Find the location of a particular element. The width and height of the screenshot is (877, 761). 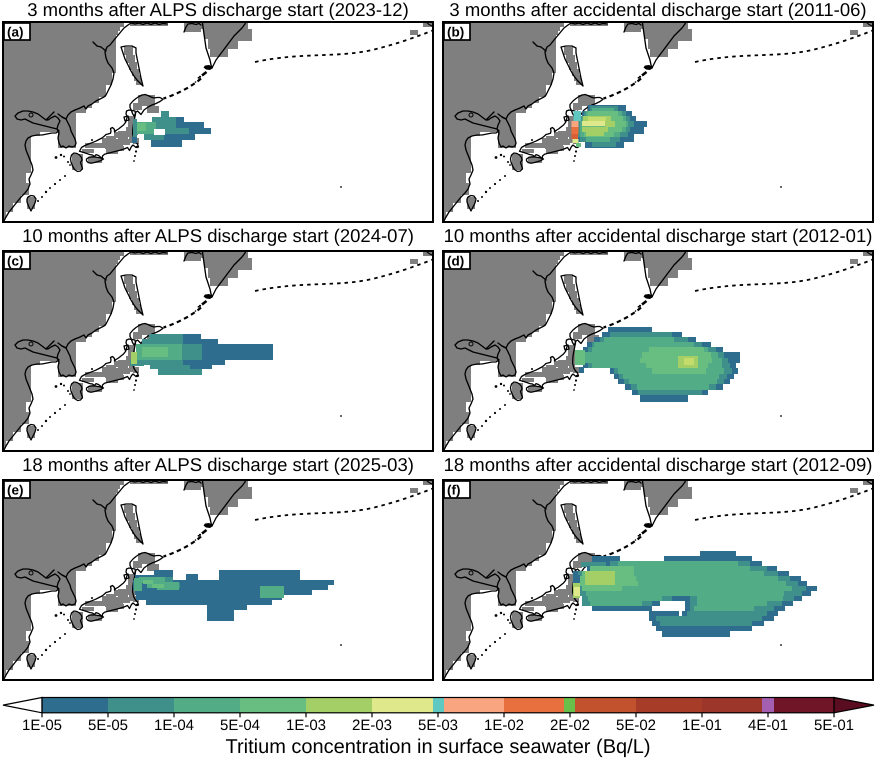

svg-text: (d) is located at coordinates (455, 261).